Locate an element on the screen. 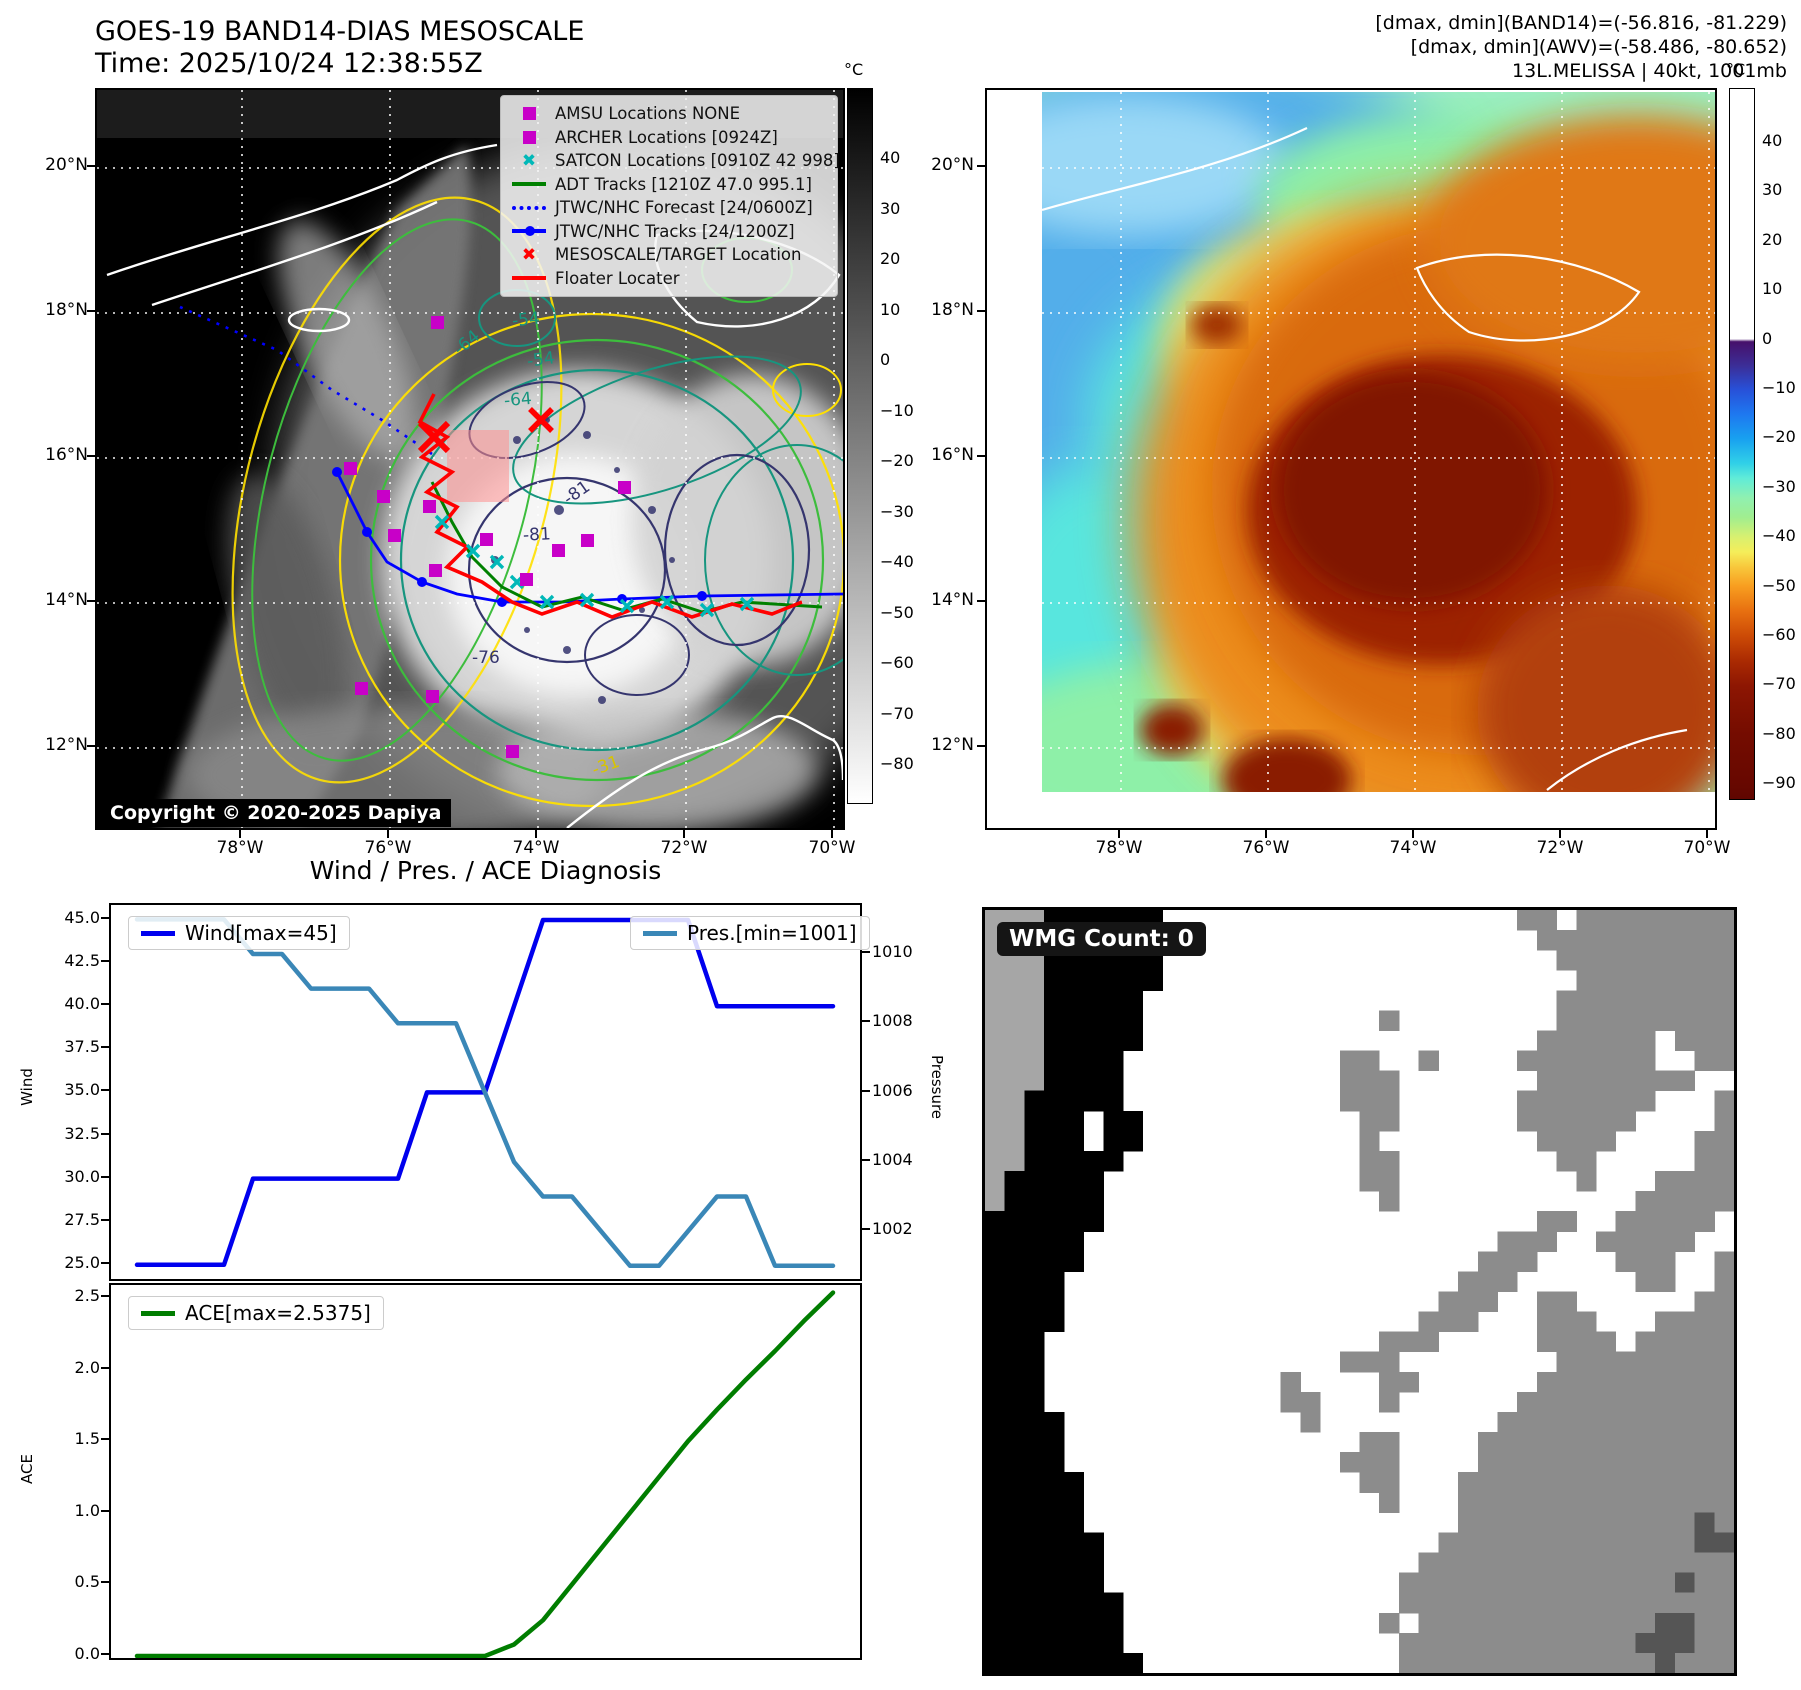  ace-tick: 2.0 is located at coordinates (87, 1367).